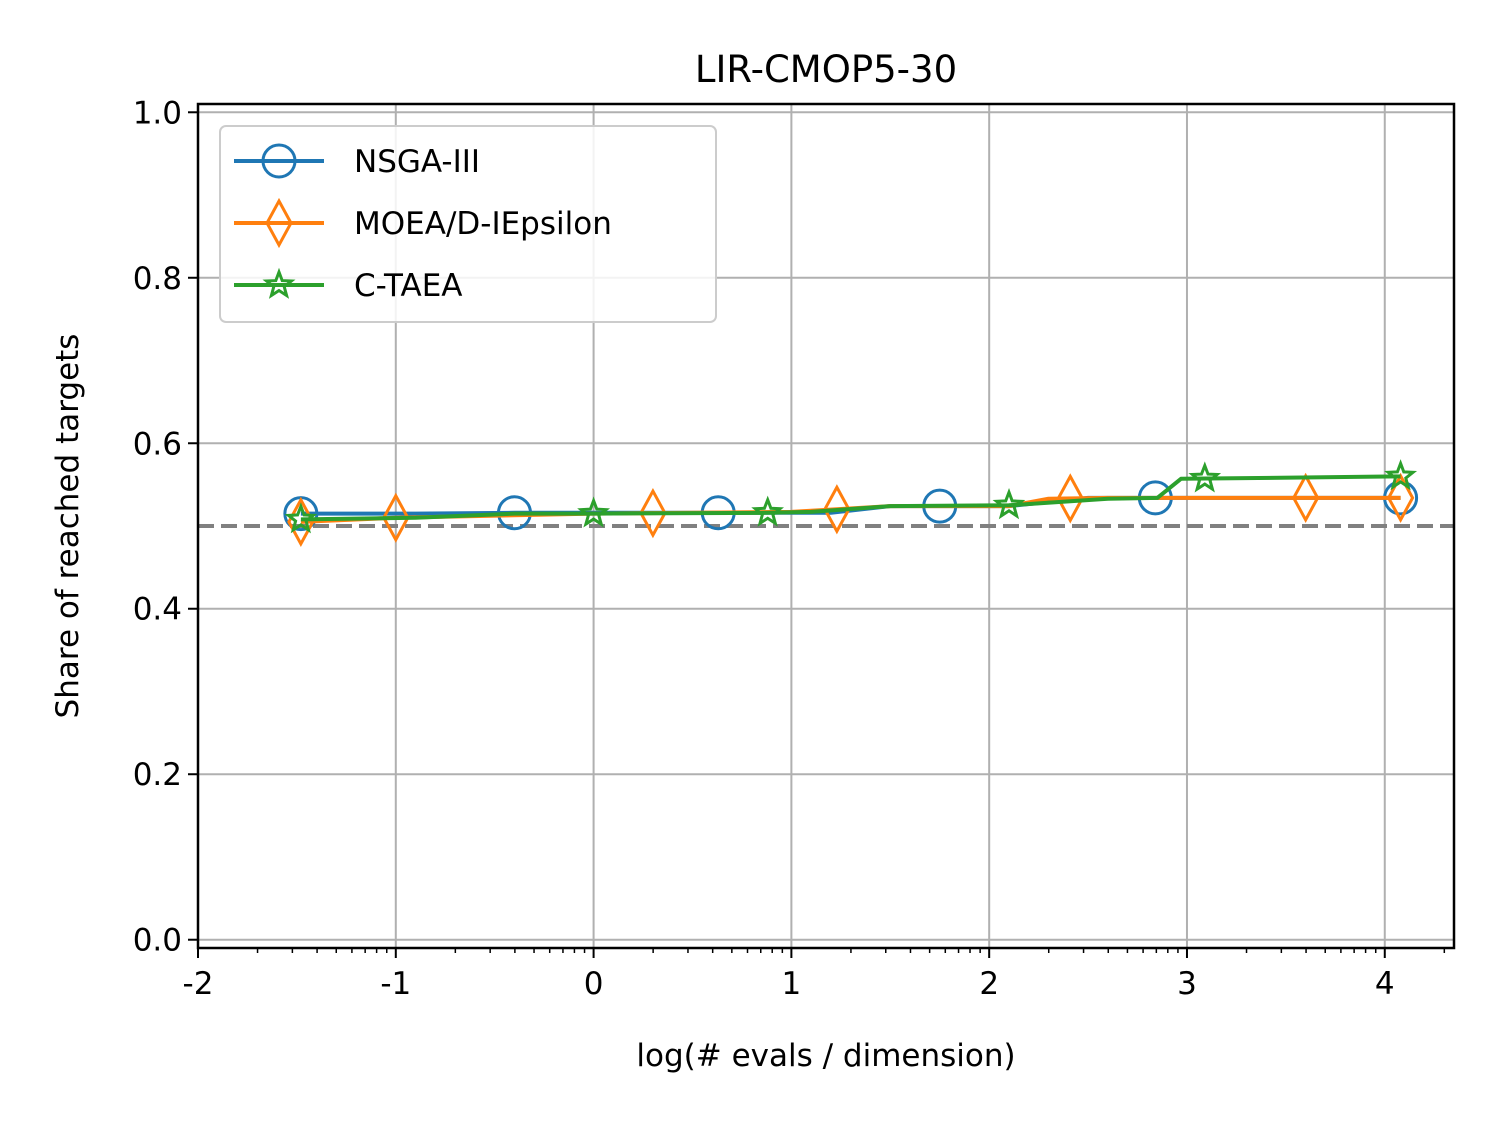  What do you see at coordinates (157, 279) in the screenshot?
I see `y-tick-label: 0.8` at bounding box center [157, 279].